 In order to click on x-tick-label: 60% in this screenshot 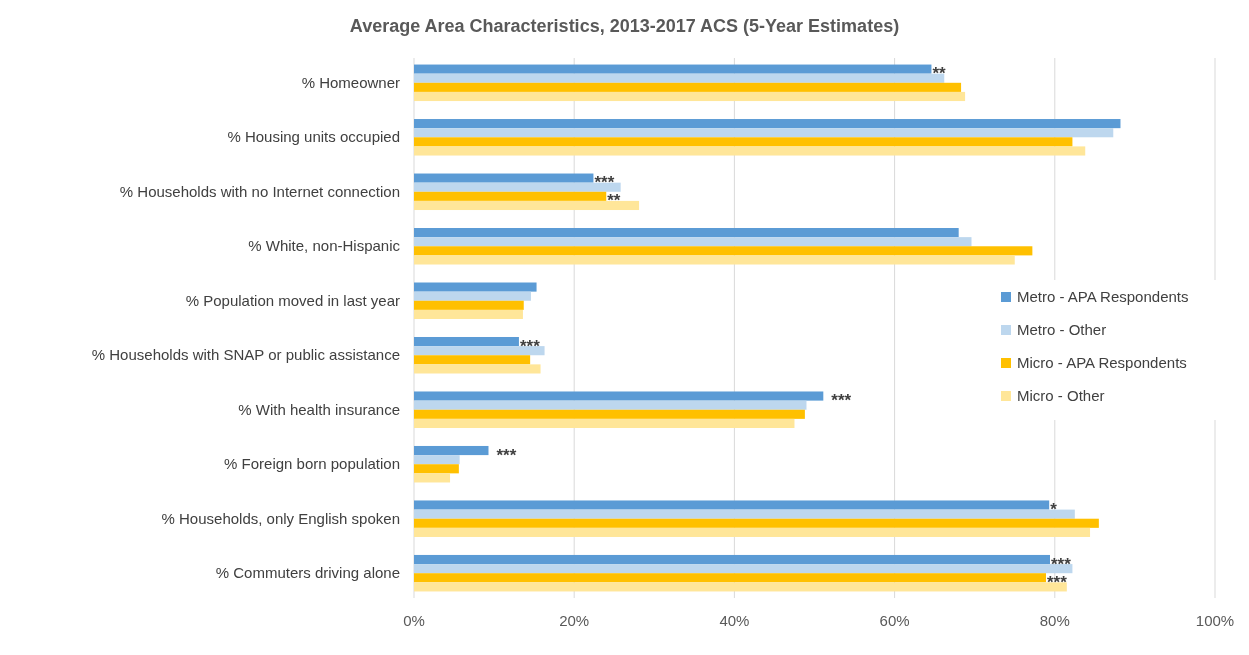, I will do `click(894, 620)`.